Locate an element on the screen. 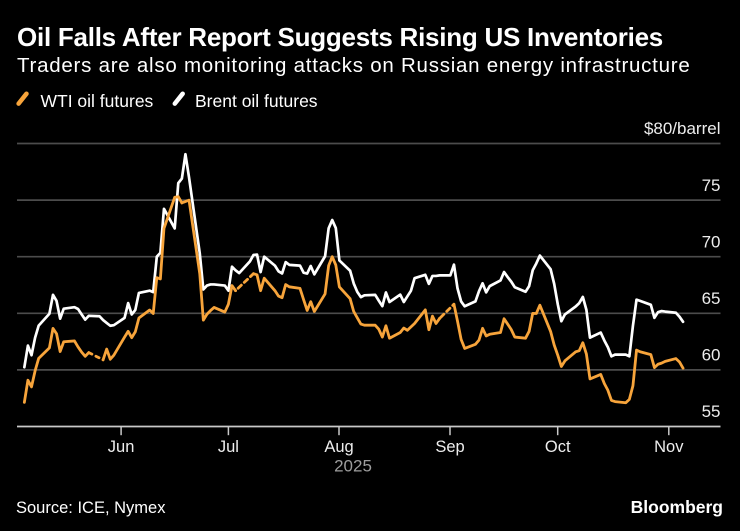 This screenshot has height=531, width=740. svg-text: Jun is located at coordinates (121, 447).